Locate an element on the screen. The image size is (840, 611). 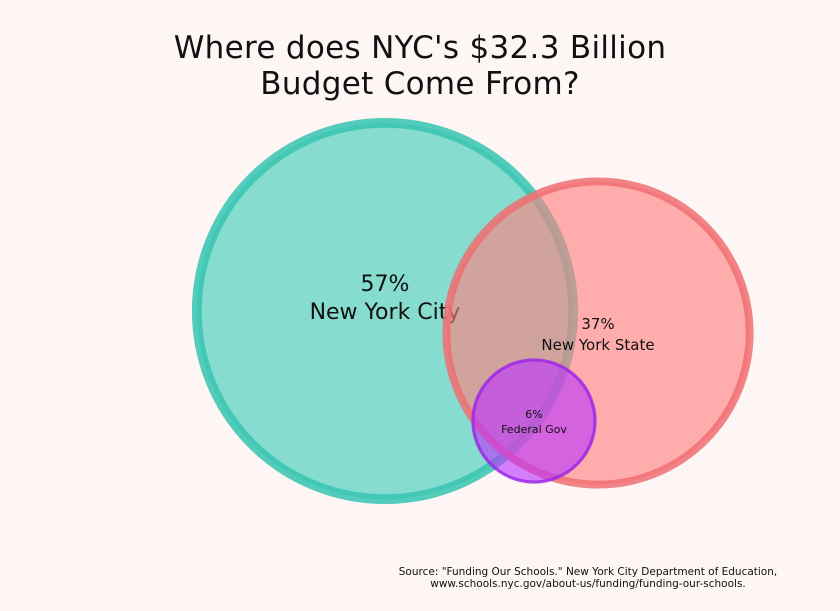
chart-title-line-1: Where does NYC's $32.3 Billion is located at coordinates (420, 48).